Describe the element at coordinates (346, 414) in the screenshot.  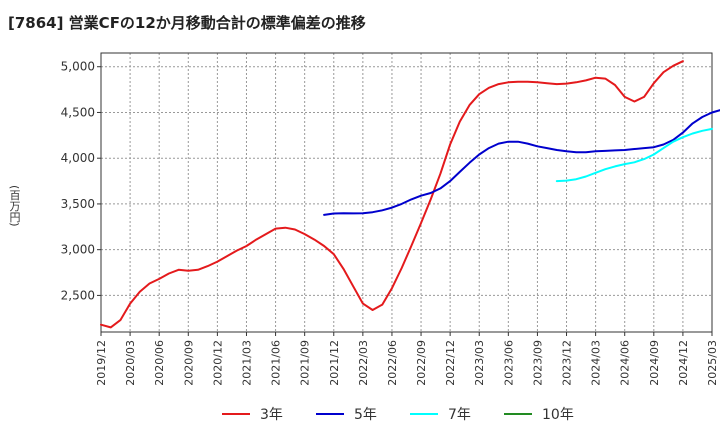
I see `legend-item-5y: 5年` at that location.